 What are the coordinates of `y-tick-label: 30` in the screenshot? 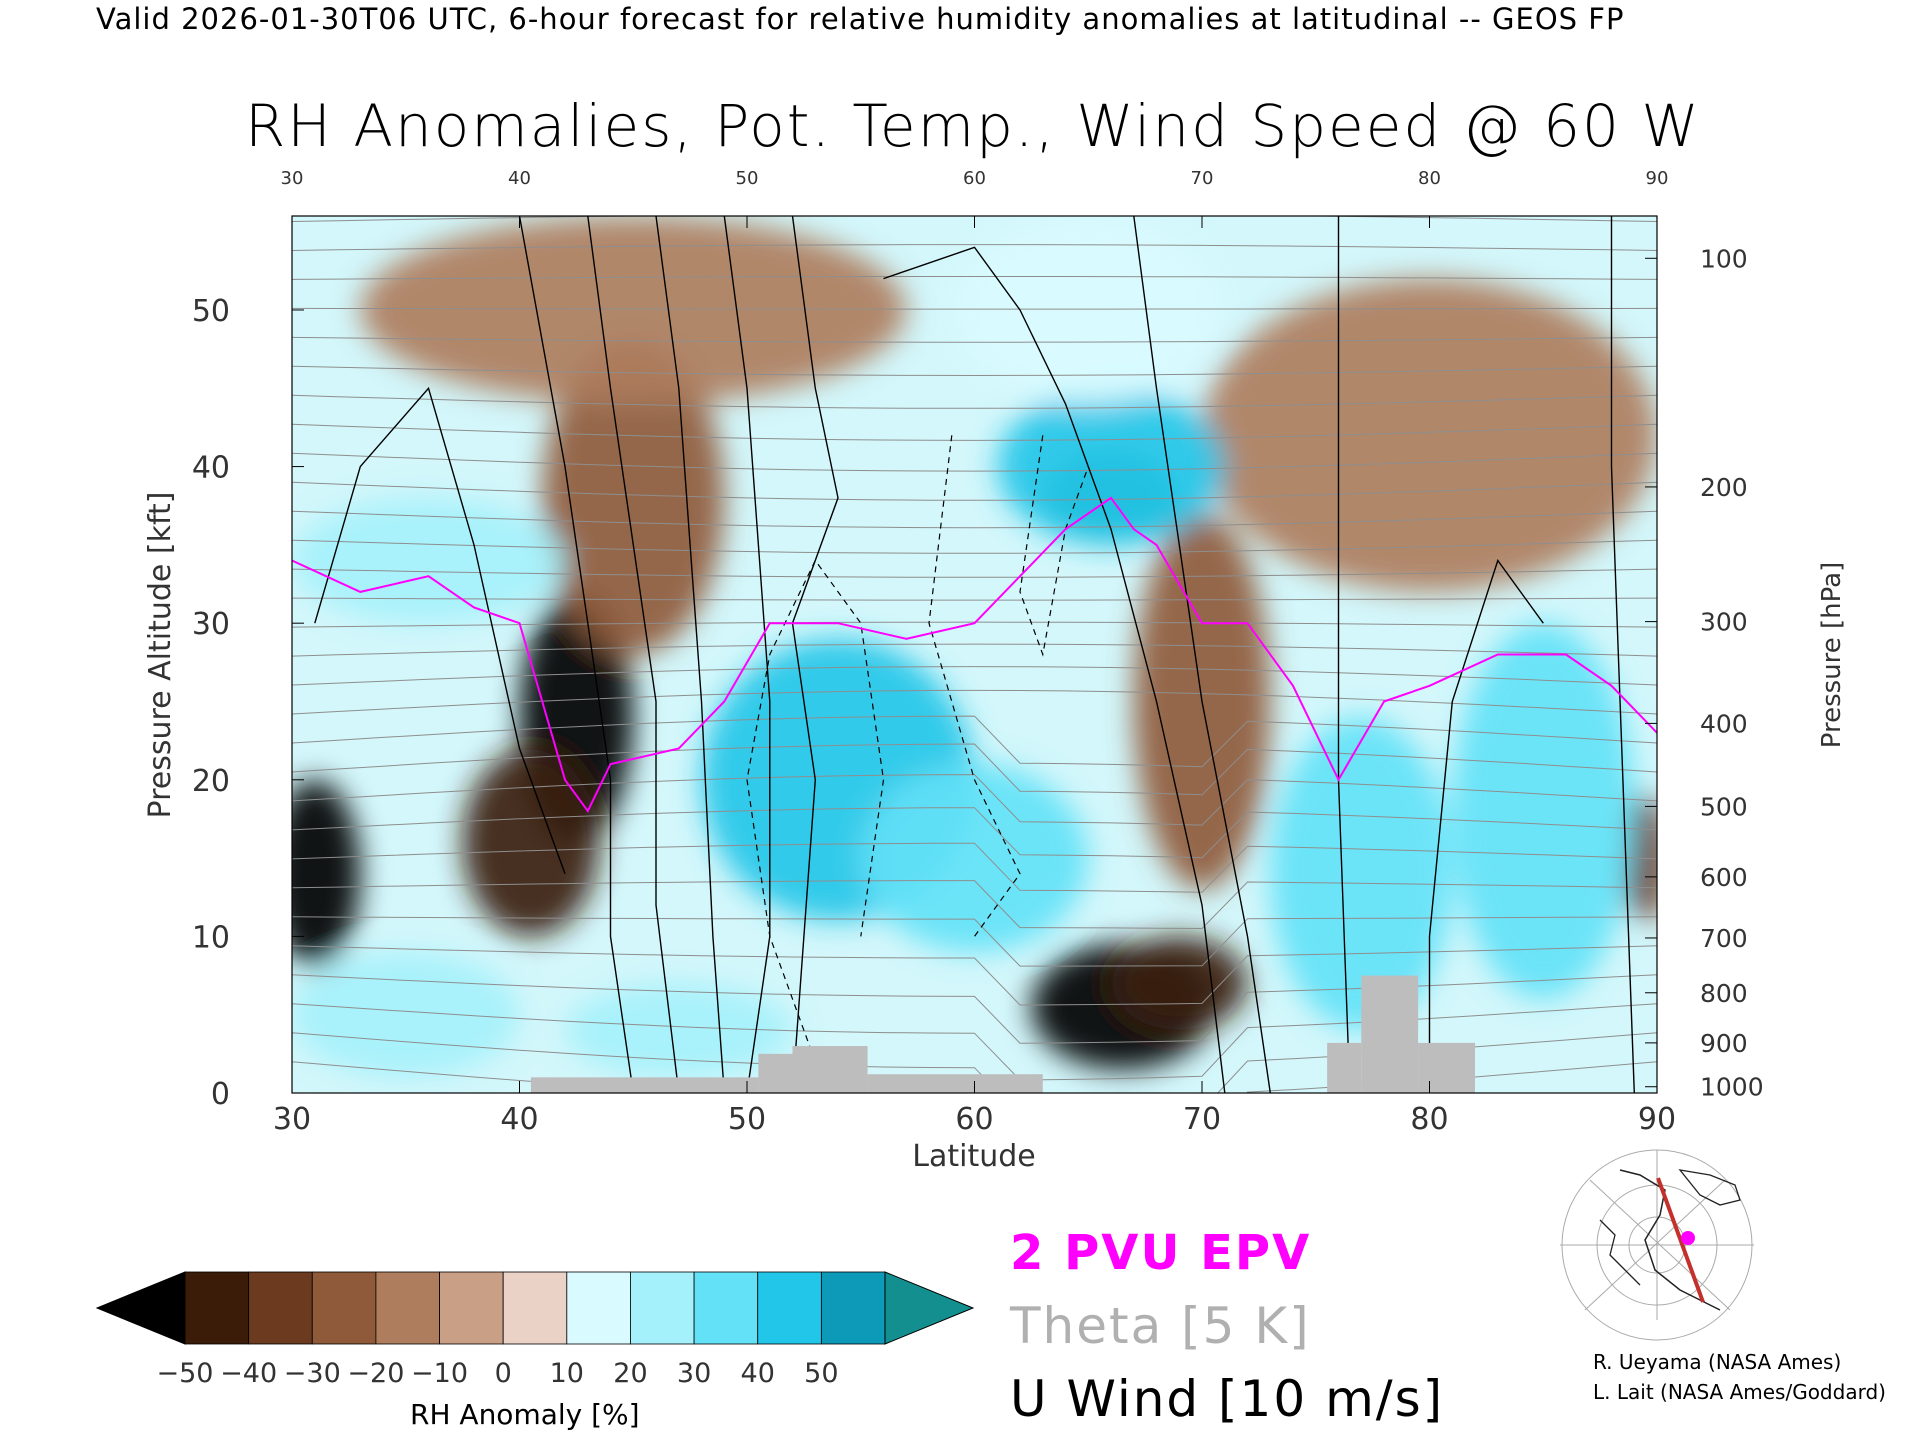 It's located at (211, 624).